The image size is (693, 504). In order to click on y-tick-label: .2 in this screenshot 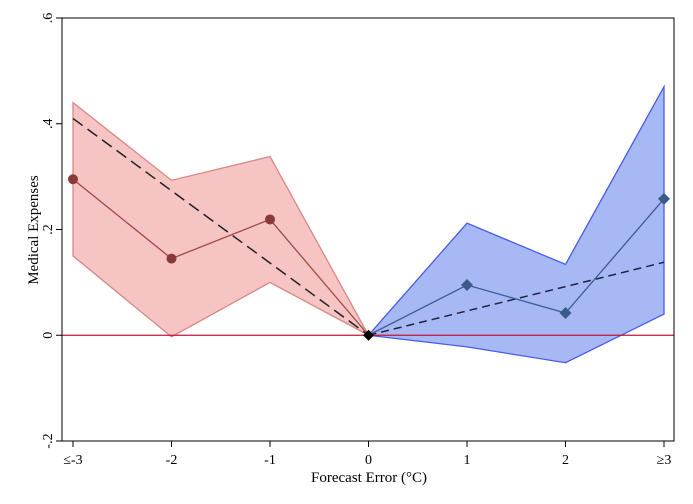, I will do `click(48, 229)`.